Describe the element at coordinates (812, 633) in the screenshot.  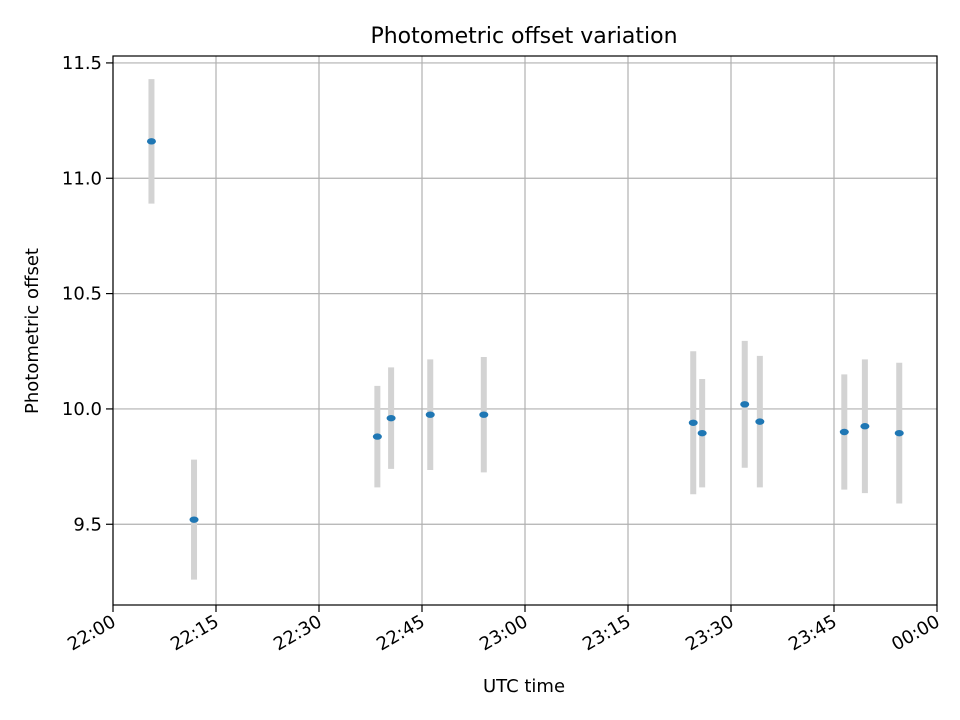
I see `x-tick-label: 23:45` at that location.